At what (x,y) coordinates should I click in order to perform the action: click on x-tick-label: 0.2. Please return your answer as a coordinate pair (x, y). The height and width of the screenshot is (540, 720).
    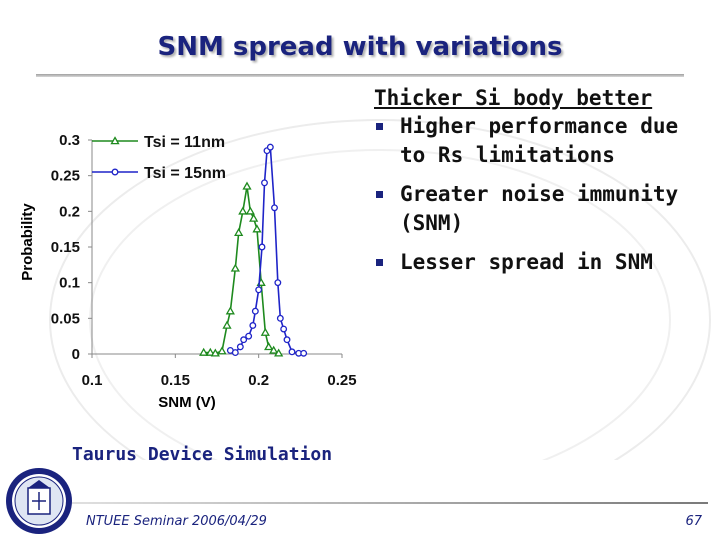
    Looking at the image, I should click on (258, 380).